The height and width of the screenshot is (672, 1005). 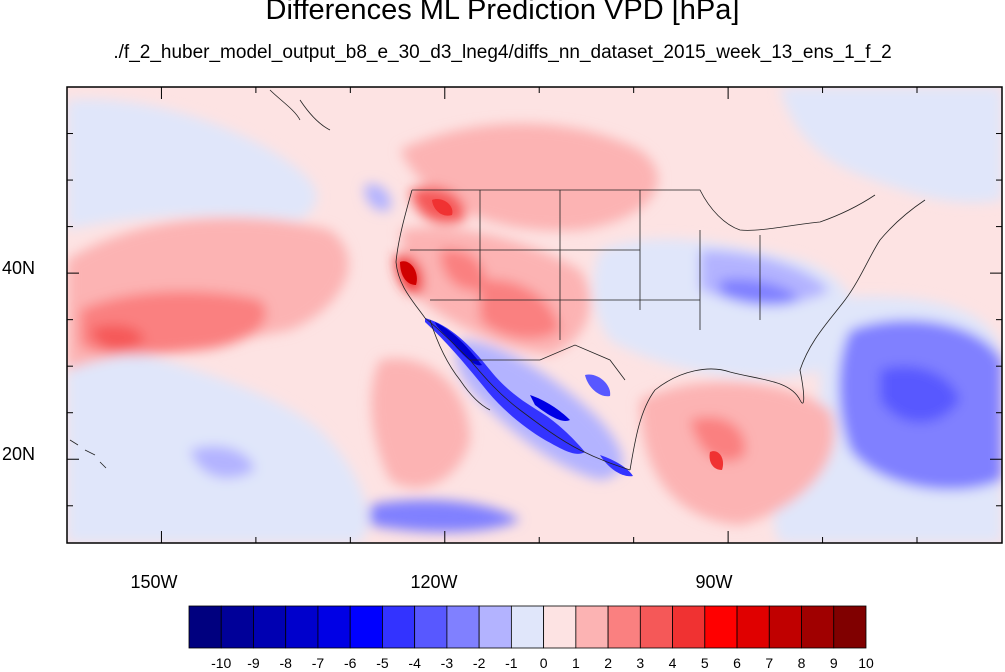 What do you see at coordinates (221, 663) in the screenshot?
I see `colorbar-tick-label: -10` at bounding box center [221, 663].